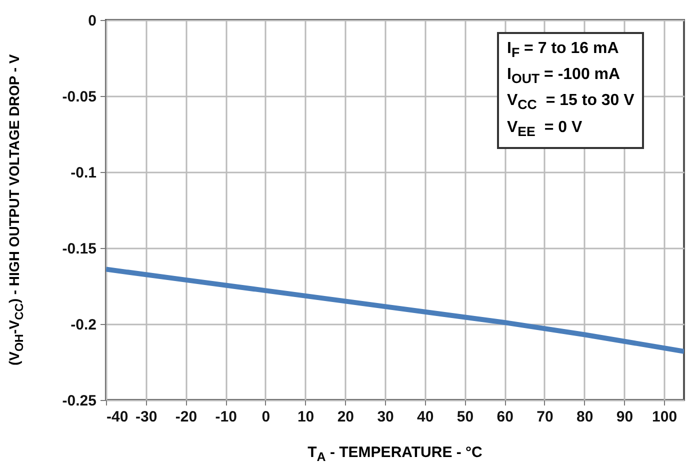 The image size is (694, 474). I want to click on x-tick-label: 80, so click(585, 417).